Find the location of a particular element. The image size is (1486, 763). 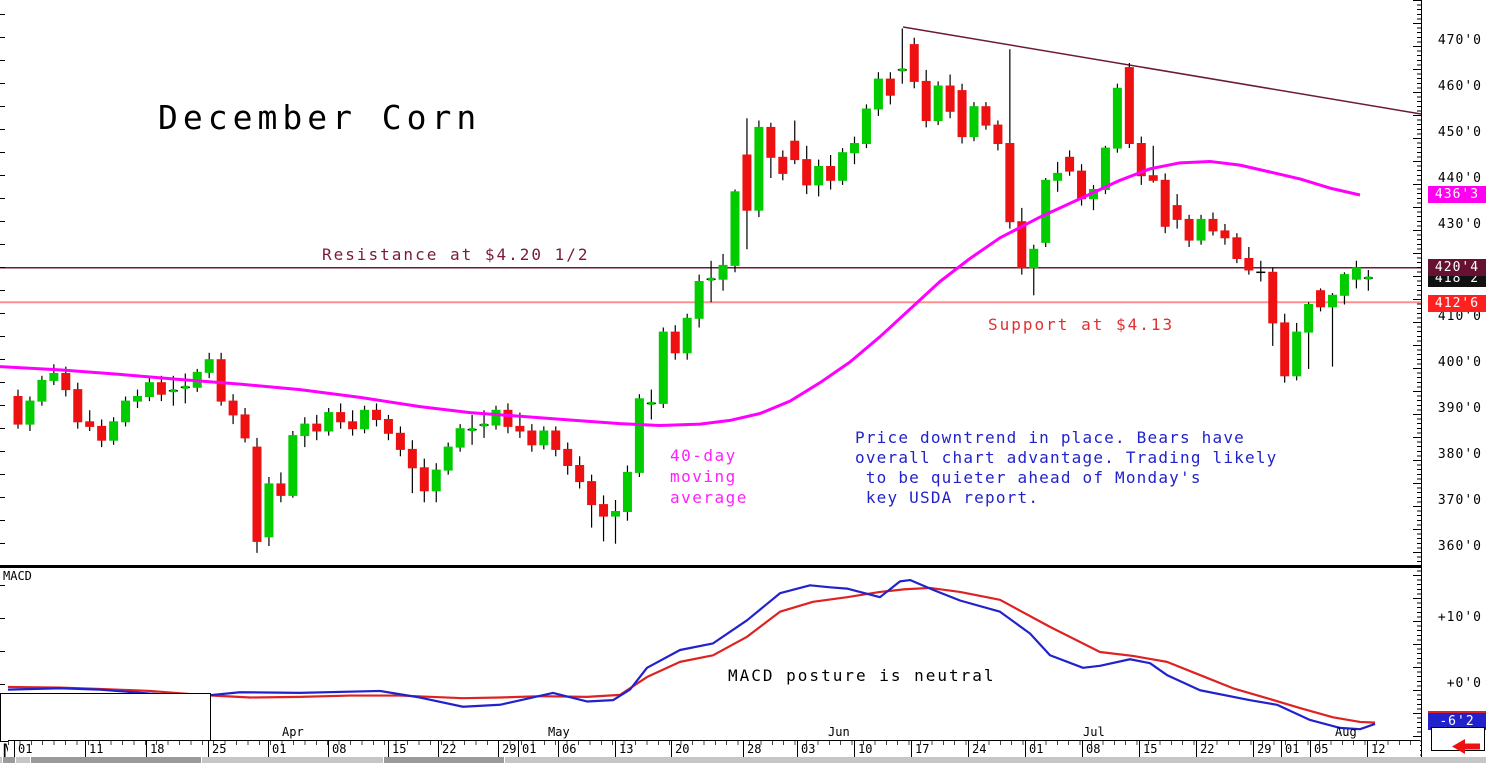

macd-values-box: MACD=-6'1.78 MACDA=-6'0.14 is located at coordinates (105, 727).